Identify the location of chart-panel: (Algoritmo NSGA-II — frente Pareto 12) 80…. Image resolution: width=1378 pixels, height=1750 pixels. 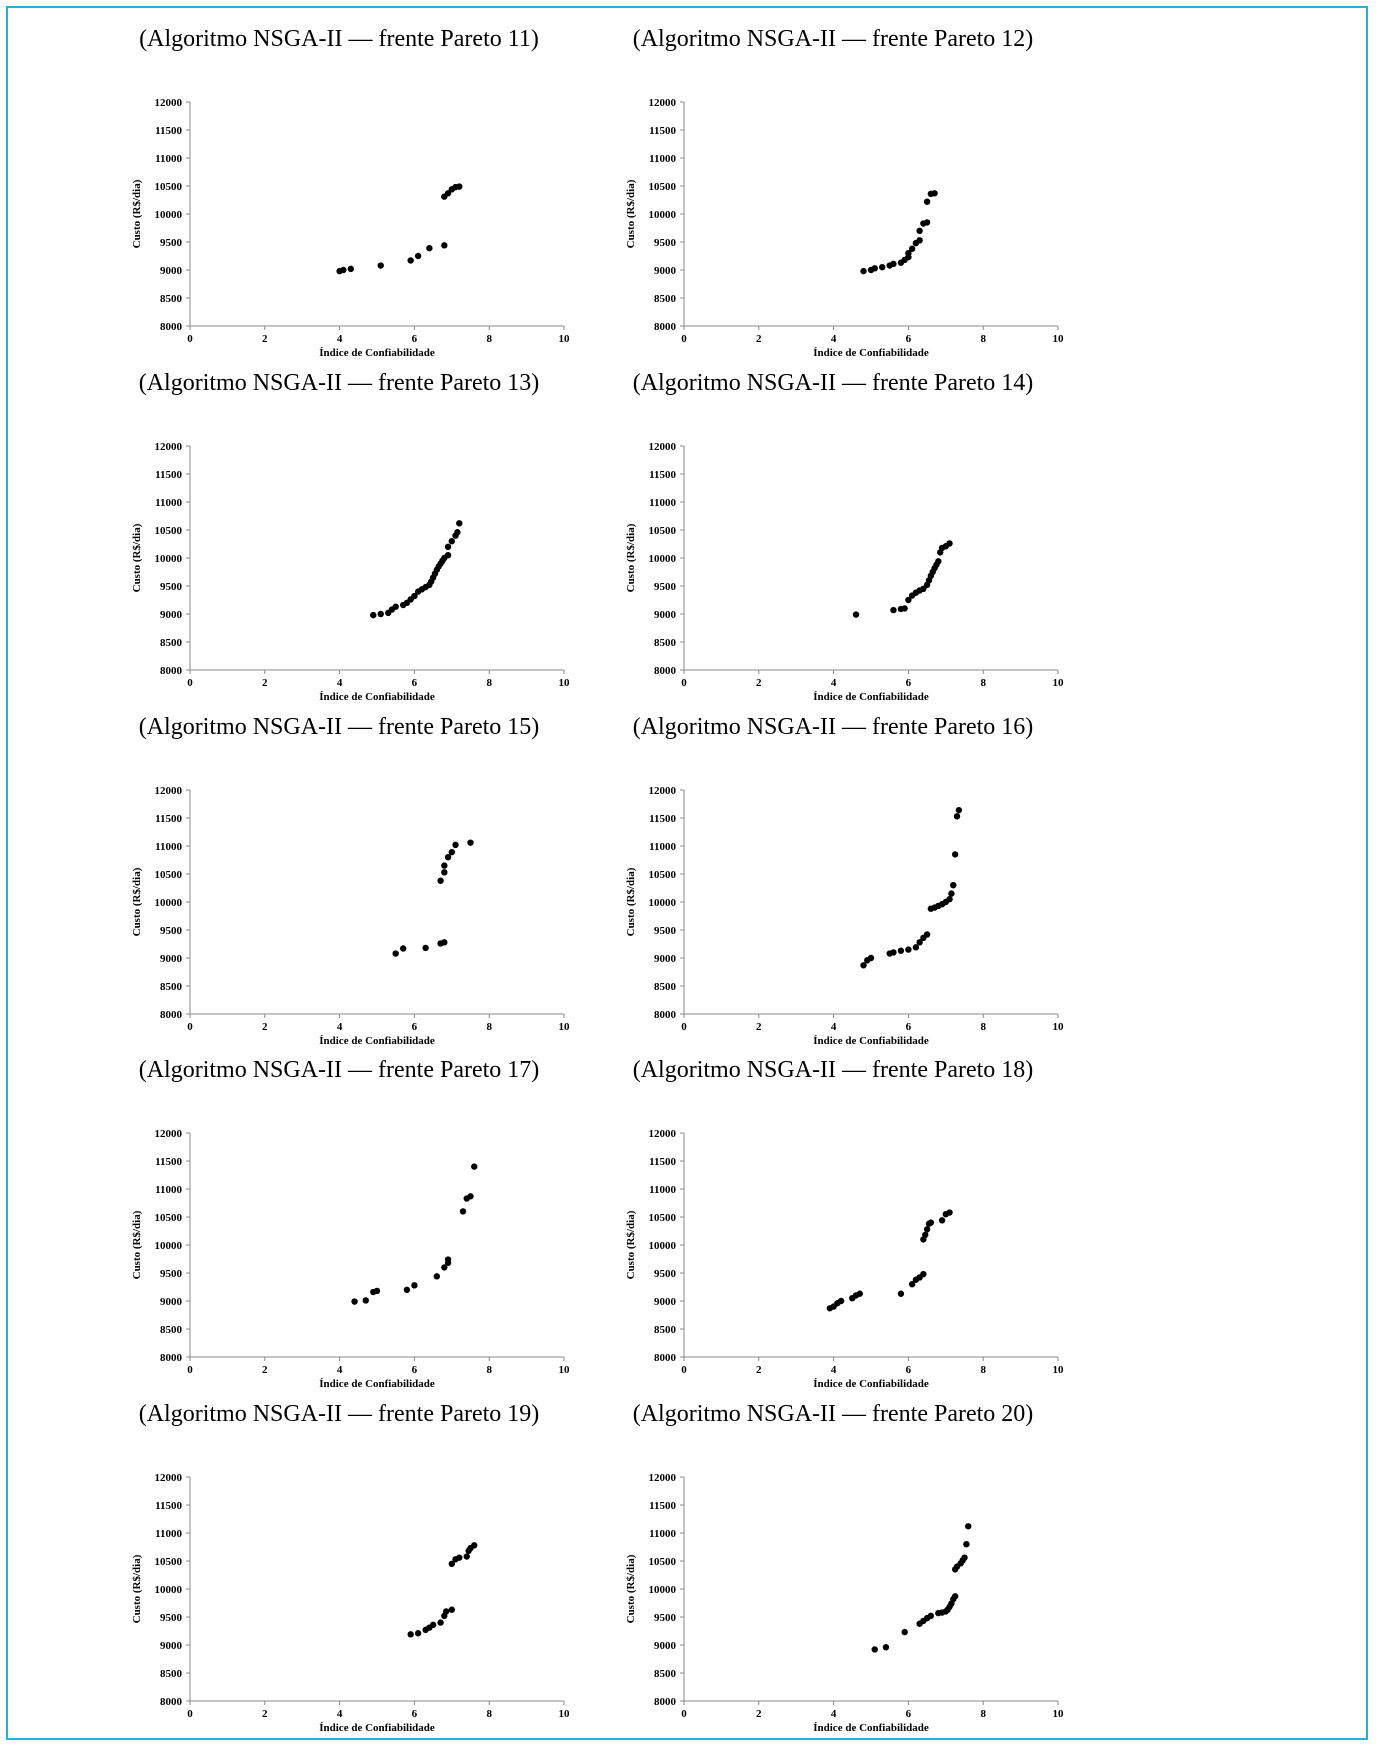
(833, 192).